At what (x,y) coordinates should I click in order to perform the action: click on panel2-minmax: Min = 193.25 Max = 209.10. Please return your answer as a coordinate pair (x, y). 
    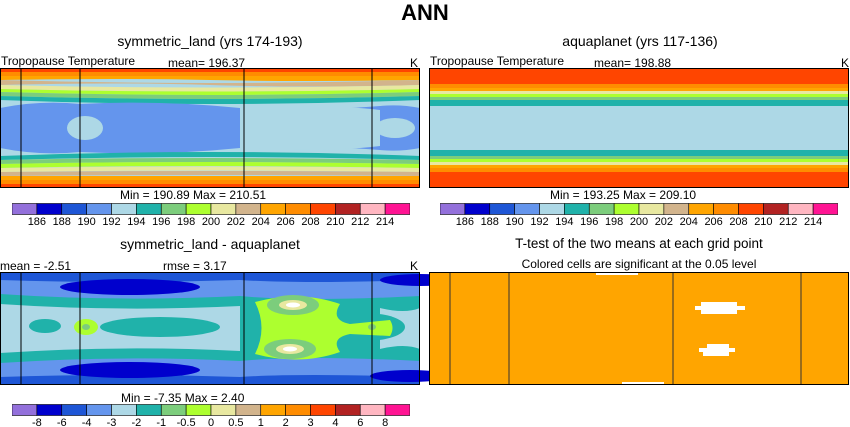
    Looking at the image, I should click on (623, 195).